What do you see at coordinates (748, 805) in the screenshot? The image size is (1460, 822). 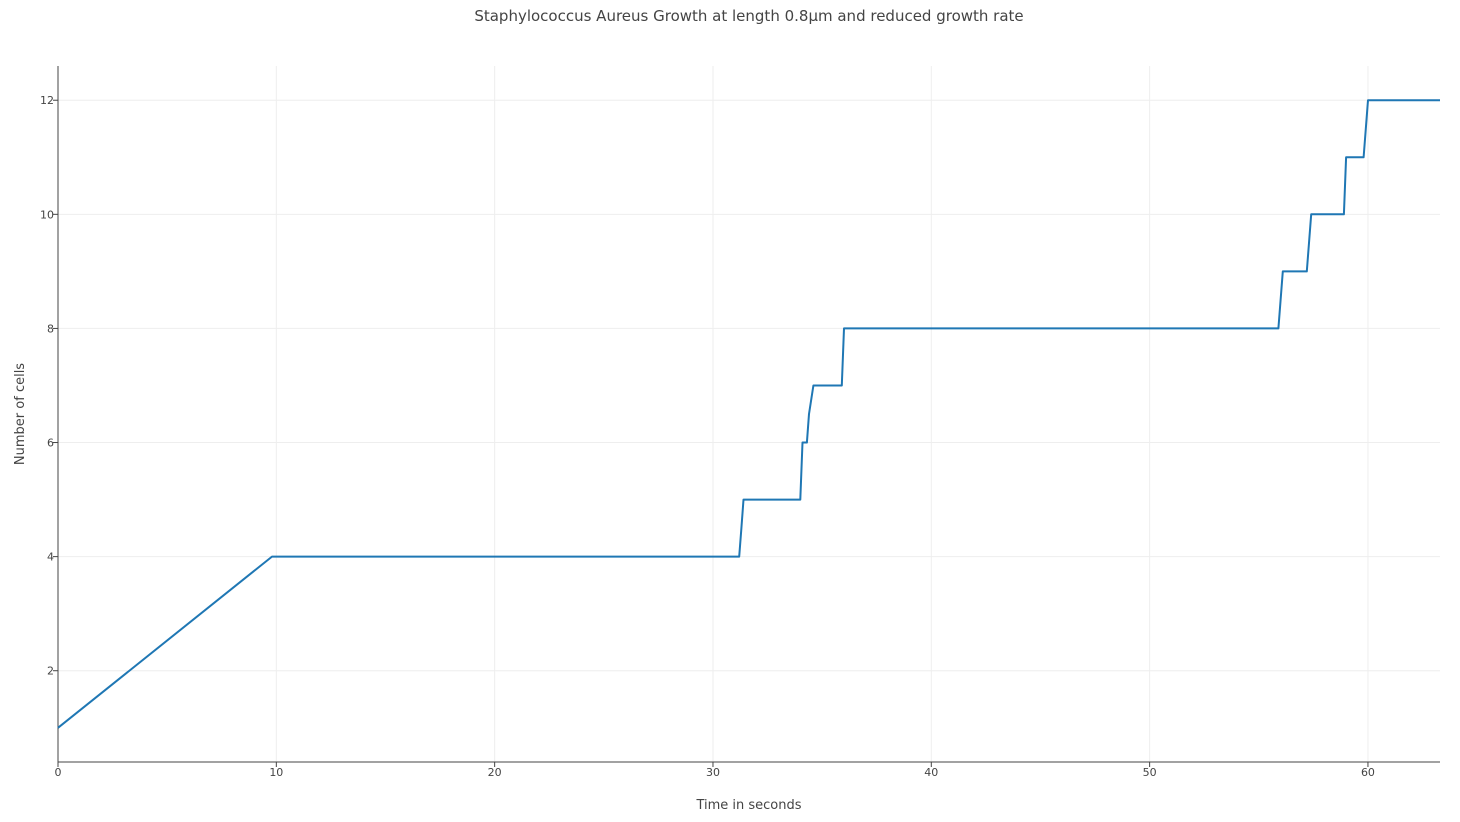 I see `x-axis-title: Time in seconds` at bounding box center [748, 805].